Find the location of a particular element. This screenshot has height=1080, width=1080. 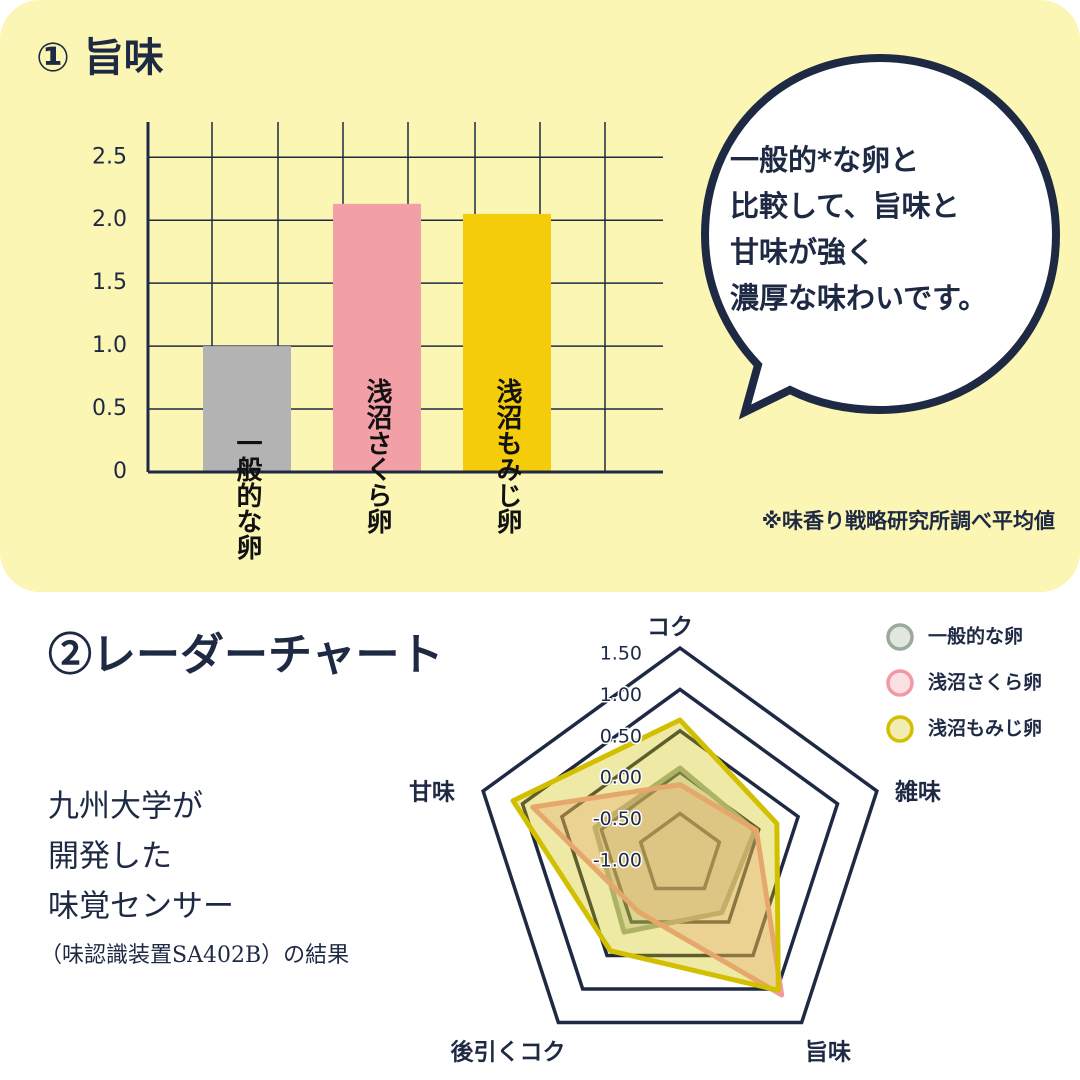

axis-label: 甘味 is located at coordinates (432, 793).